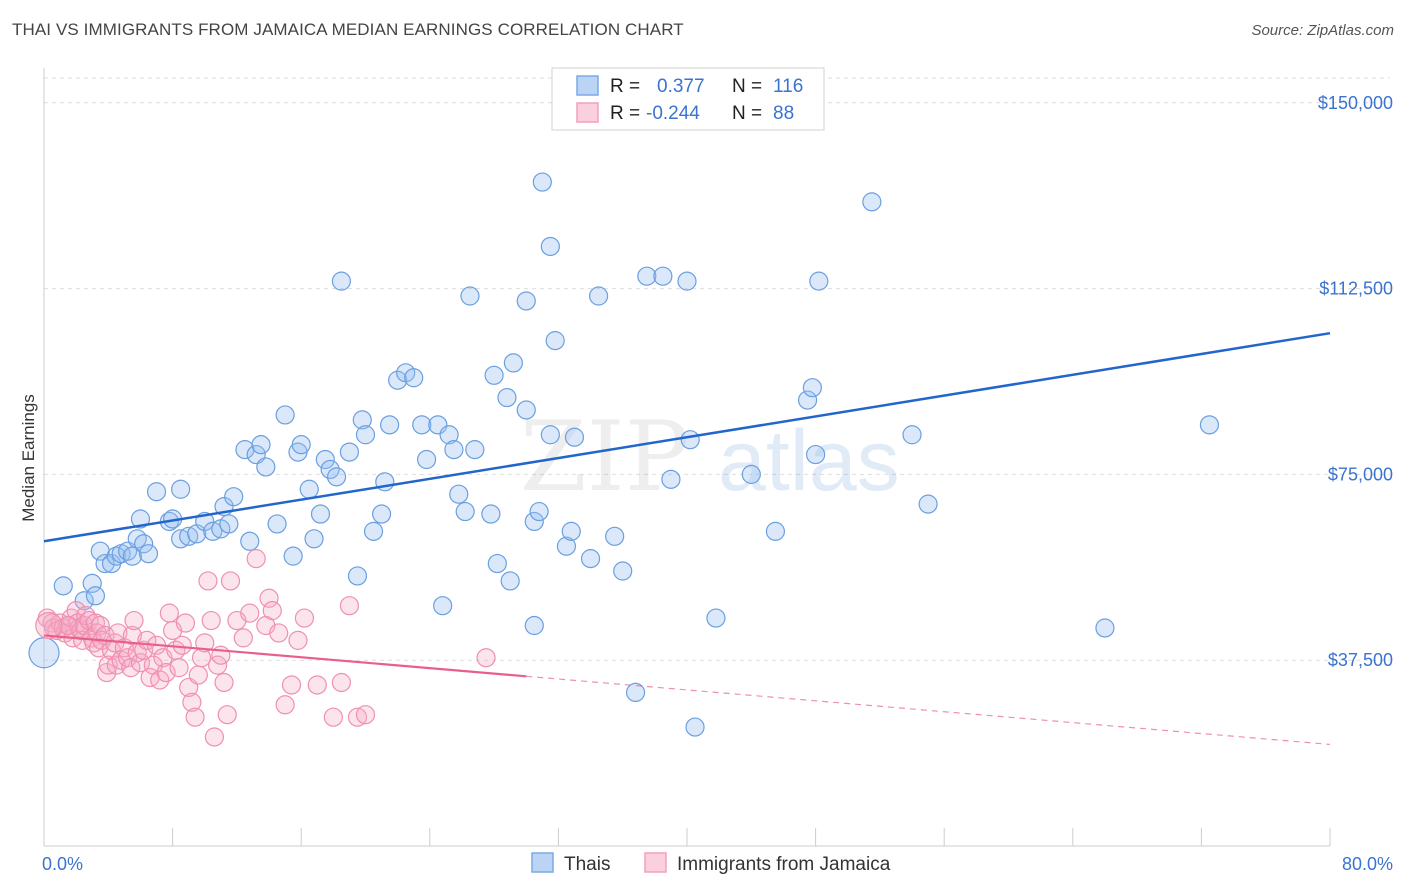  I want to click on bottom-legend-jamaica: Immigrants from Jamaica, so click(784, 864).